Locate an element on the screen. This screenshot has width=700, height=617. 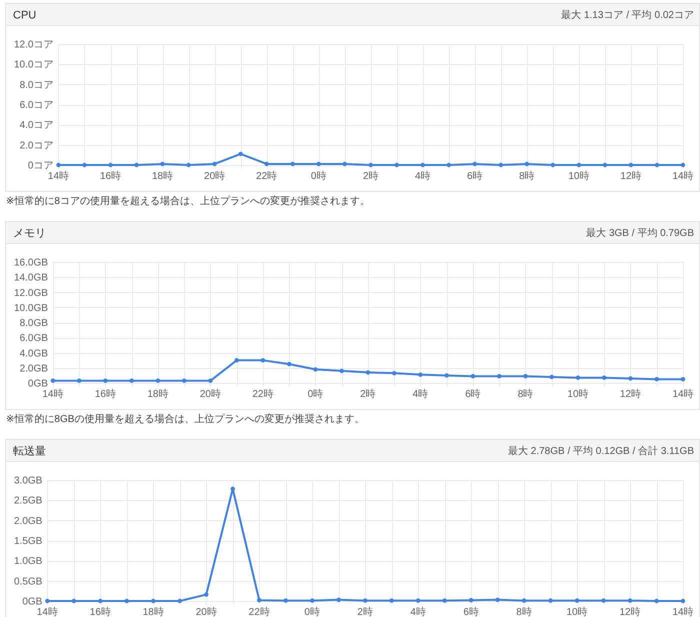
y-tick-label: 12.0GB is located at coordinates (31, 293).